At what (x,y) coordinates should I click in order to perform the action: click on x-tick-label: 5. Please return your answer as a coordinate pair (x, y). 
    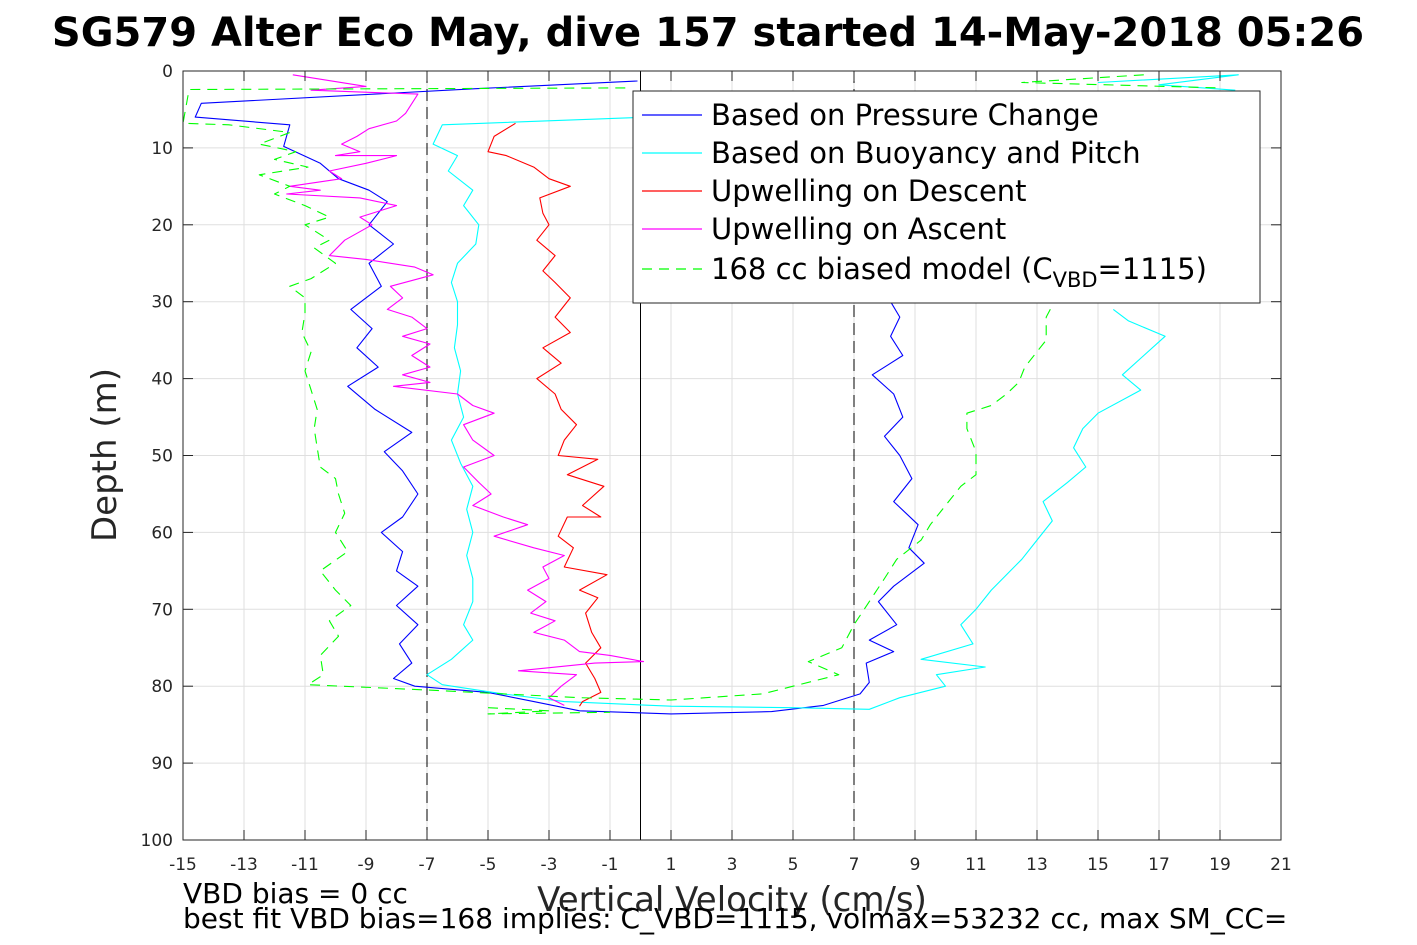
    Looking at the image, I should click on (793, 865).